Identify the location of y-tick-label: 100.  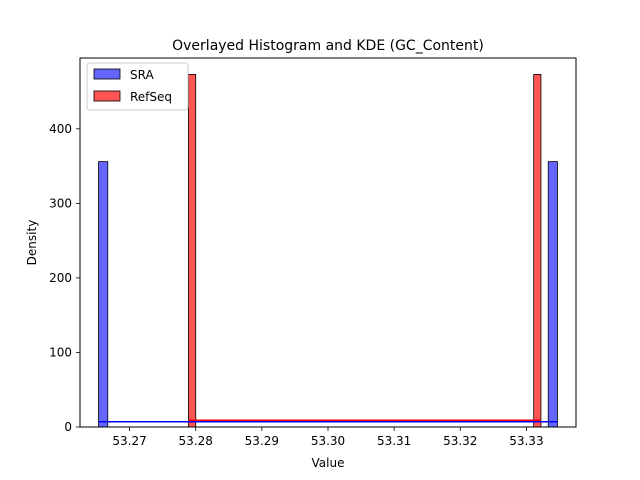
(60, 352).